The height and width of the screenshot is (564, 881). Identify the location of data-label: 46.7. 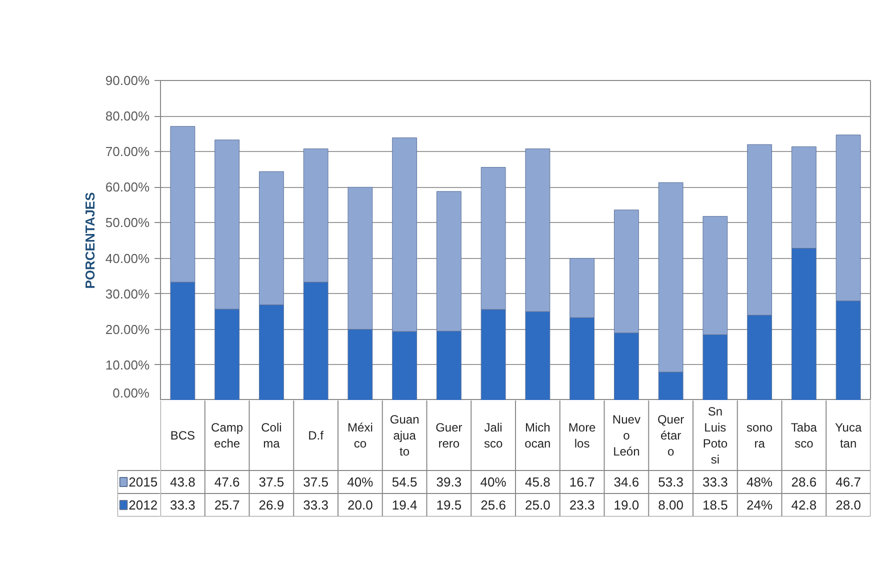
(848, 482).